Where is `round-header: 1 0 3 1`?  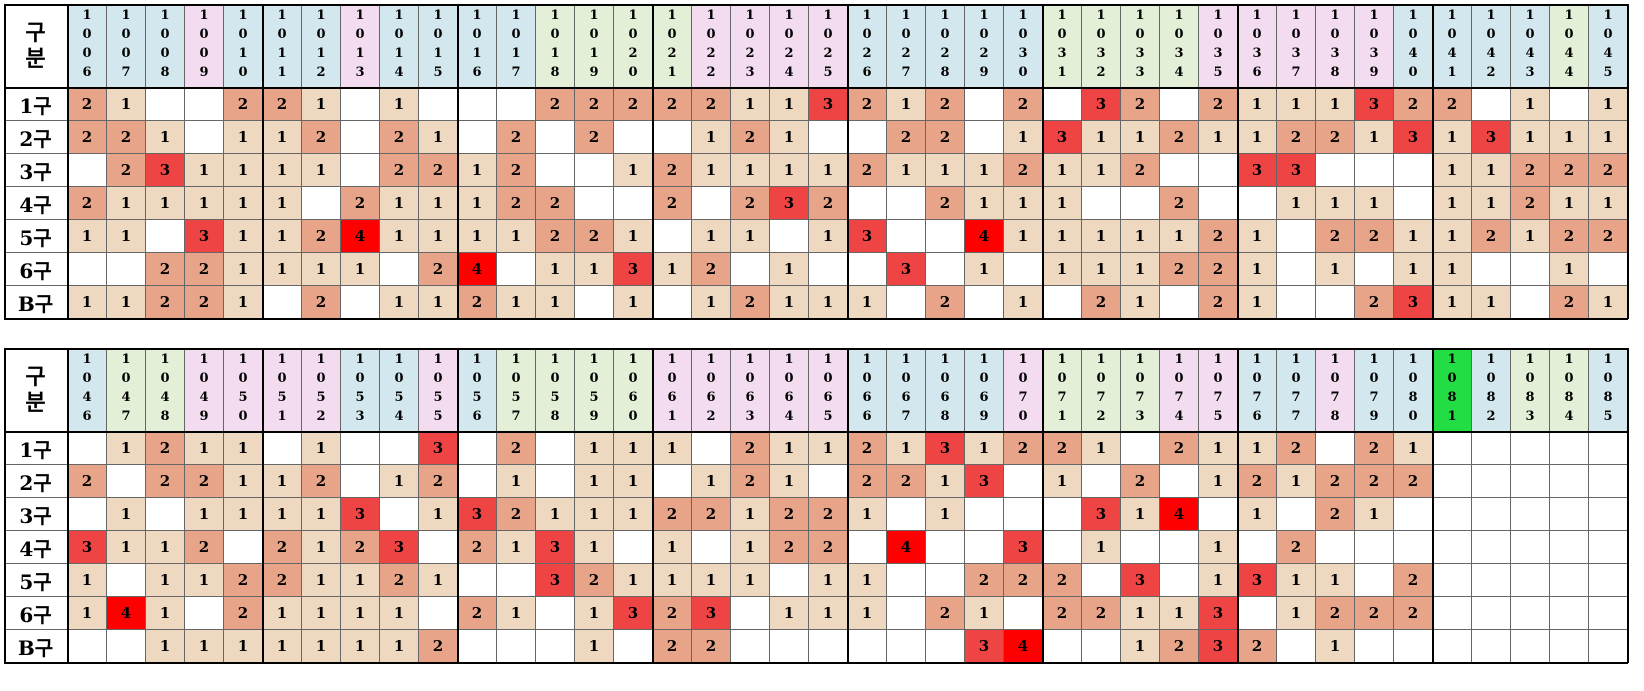
round-header: 1 0 3 1 is located at coordinates (1062, 46).